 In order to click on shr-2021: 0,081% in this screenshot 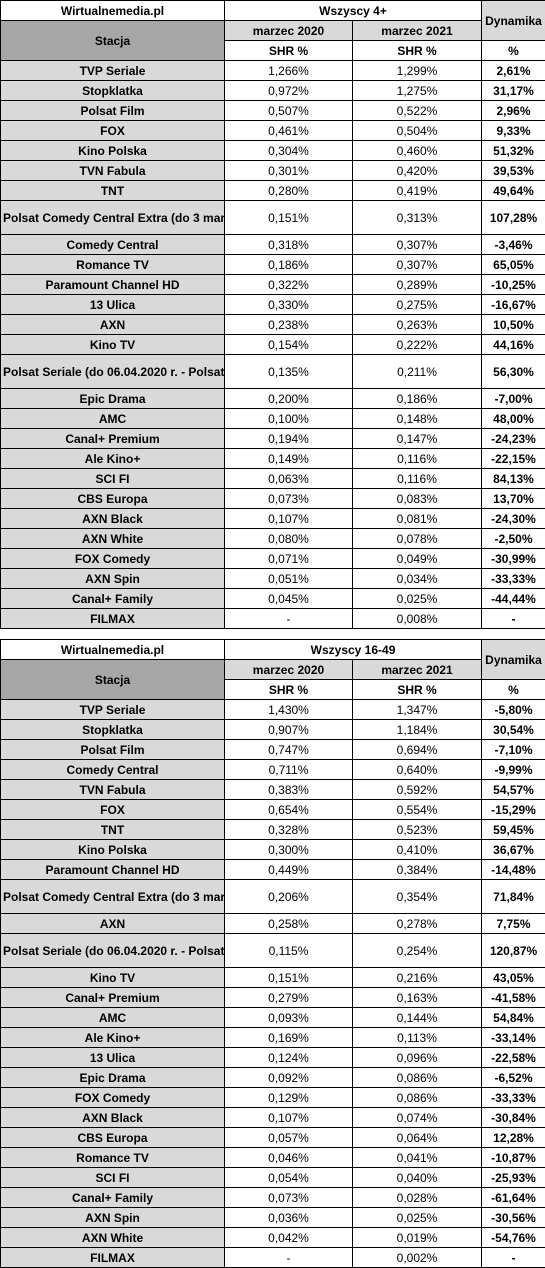, I will do `click(417, 519)`.